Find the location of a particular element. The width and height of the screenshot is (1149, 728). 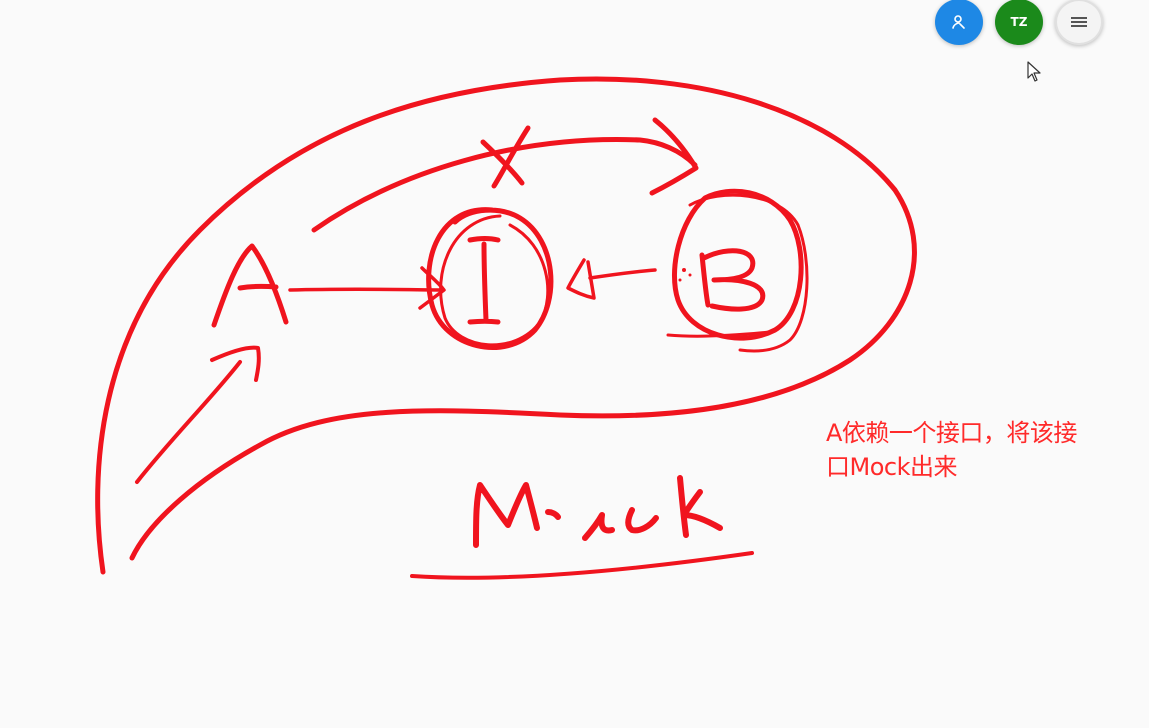

annotation-line-2: 口Mock出来 is located at coordinates (891, 467).